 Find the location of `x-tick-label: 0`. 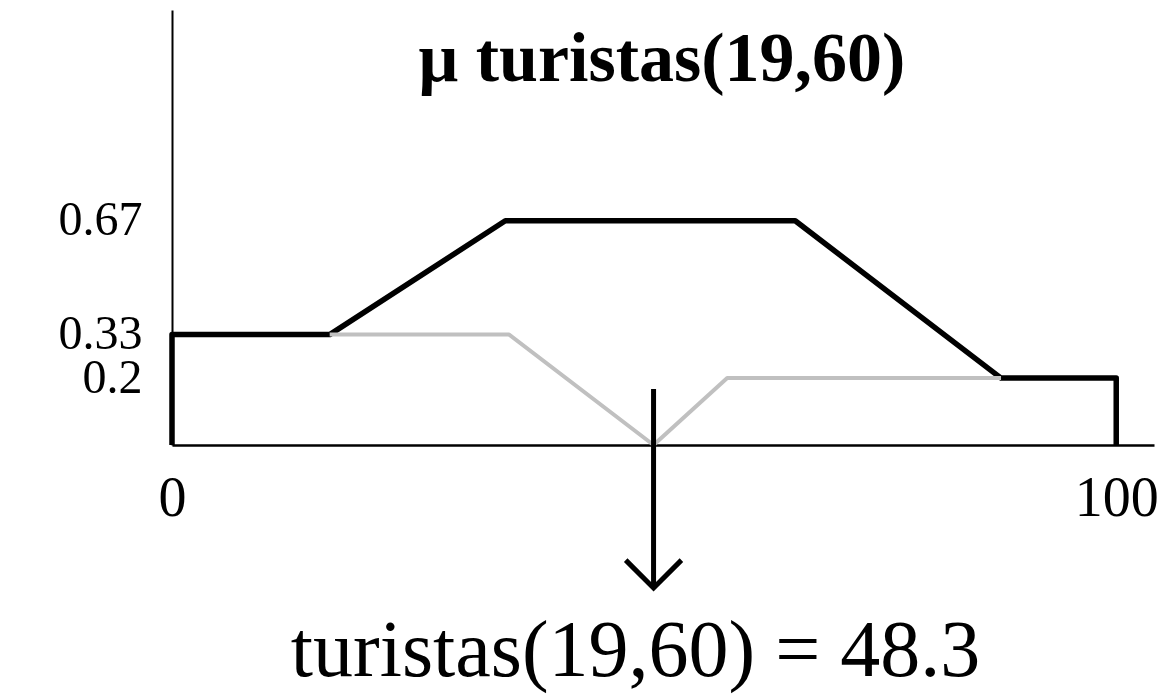

x-tick-label: 0 is located at coordinates (172, 496).